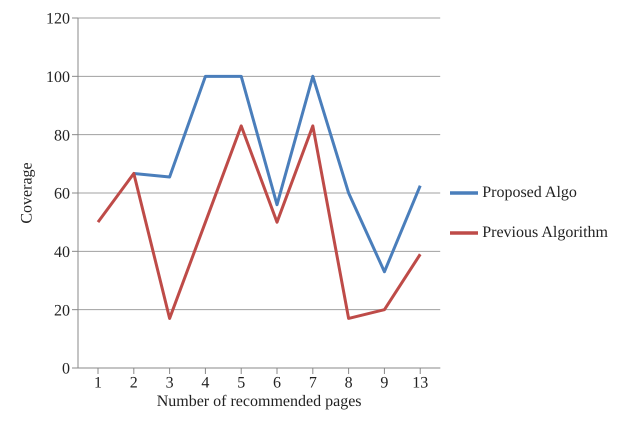  What do you see at coordinates (134, 383) in the screenshot?
I see `x-tick-label: 2` at bounding box center [134, 383].